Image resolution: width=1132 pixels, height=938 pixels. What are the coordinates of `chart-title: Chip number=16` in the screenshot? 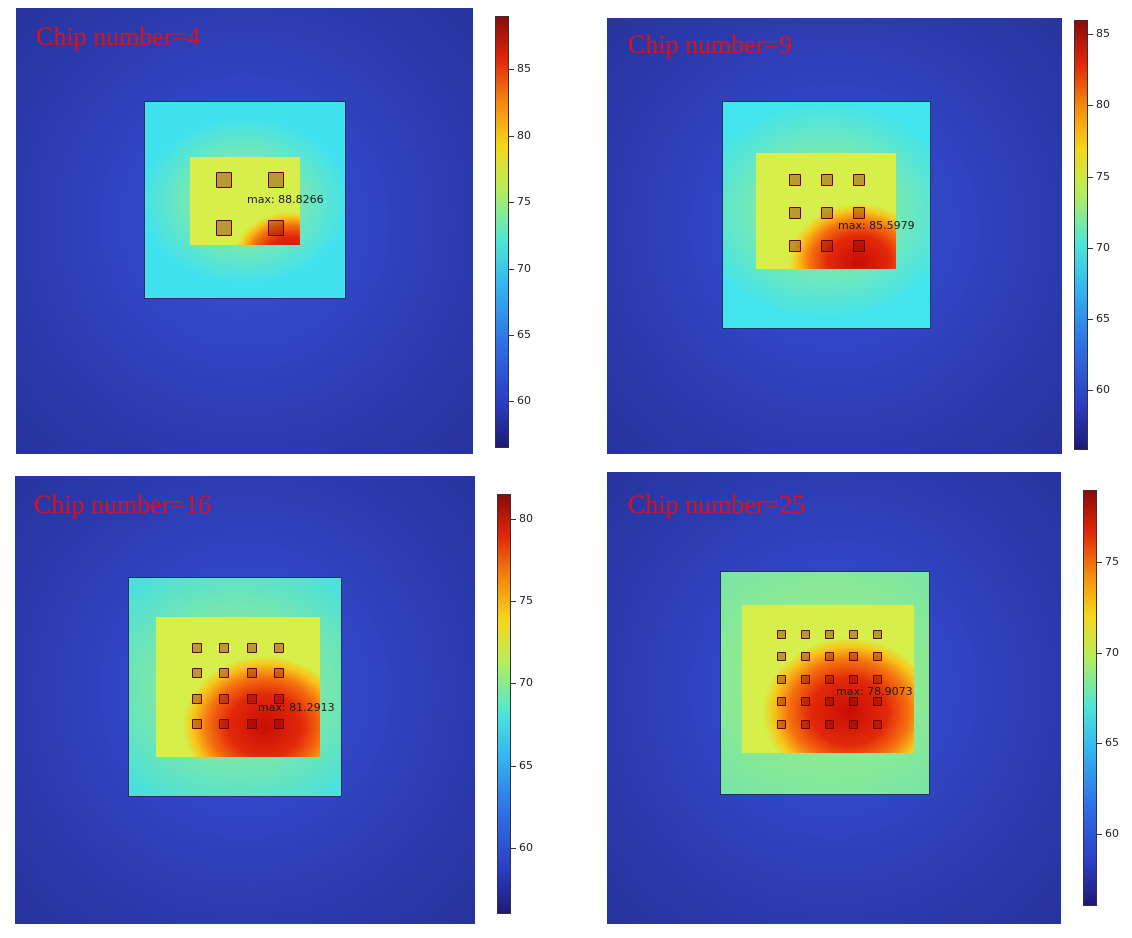 It's located at (123, 504).